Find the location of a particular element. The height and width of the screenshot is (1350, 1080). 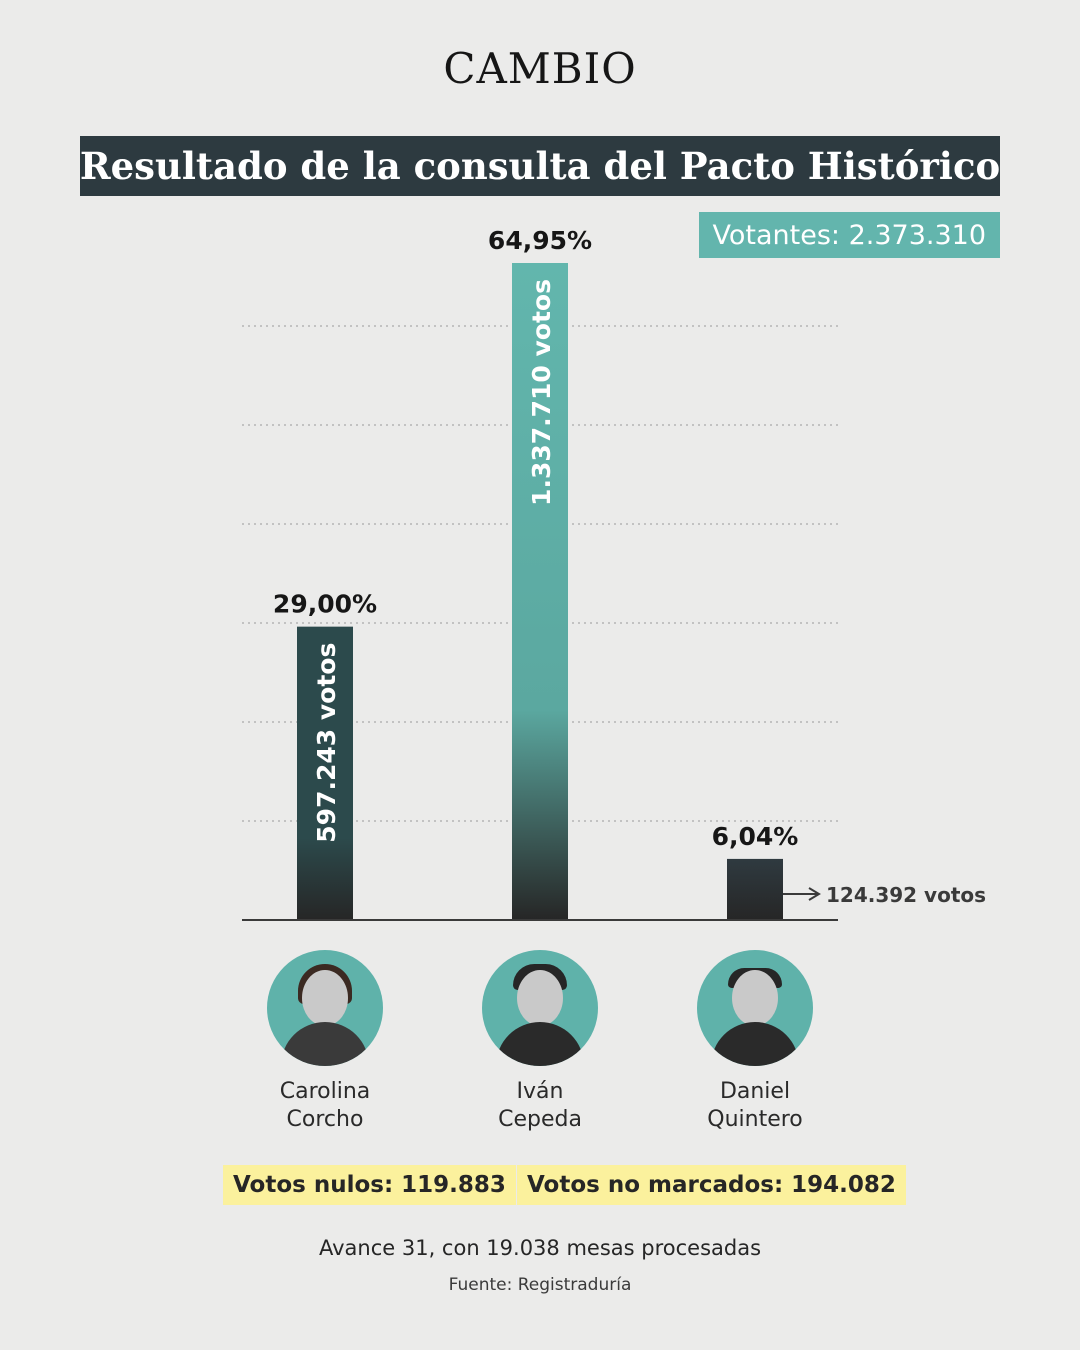

percent-label-carolina-corcho: 29,00% is located at coordinates (325, 604).